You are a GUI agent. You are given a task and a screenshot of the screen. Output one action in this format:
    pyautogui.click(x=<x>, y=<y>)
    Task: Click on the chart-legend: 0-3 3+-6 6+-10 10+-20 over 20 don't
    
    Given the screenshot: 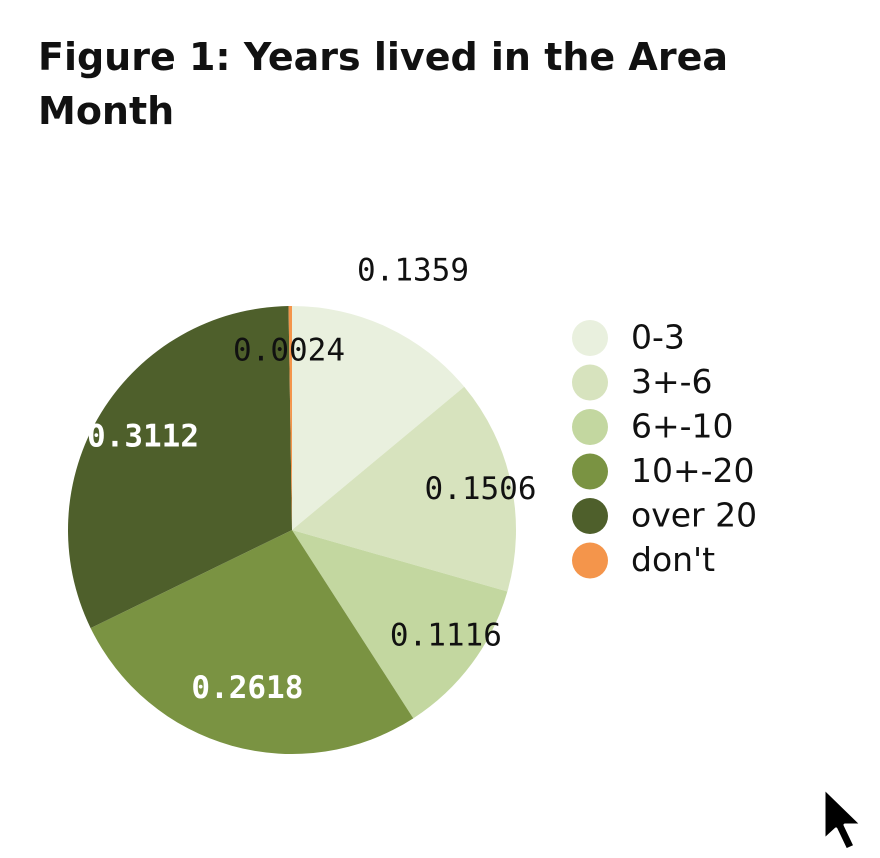 What is the action you would take?
    pyautogui.click(x=664, y=448)
    